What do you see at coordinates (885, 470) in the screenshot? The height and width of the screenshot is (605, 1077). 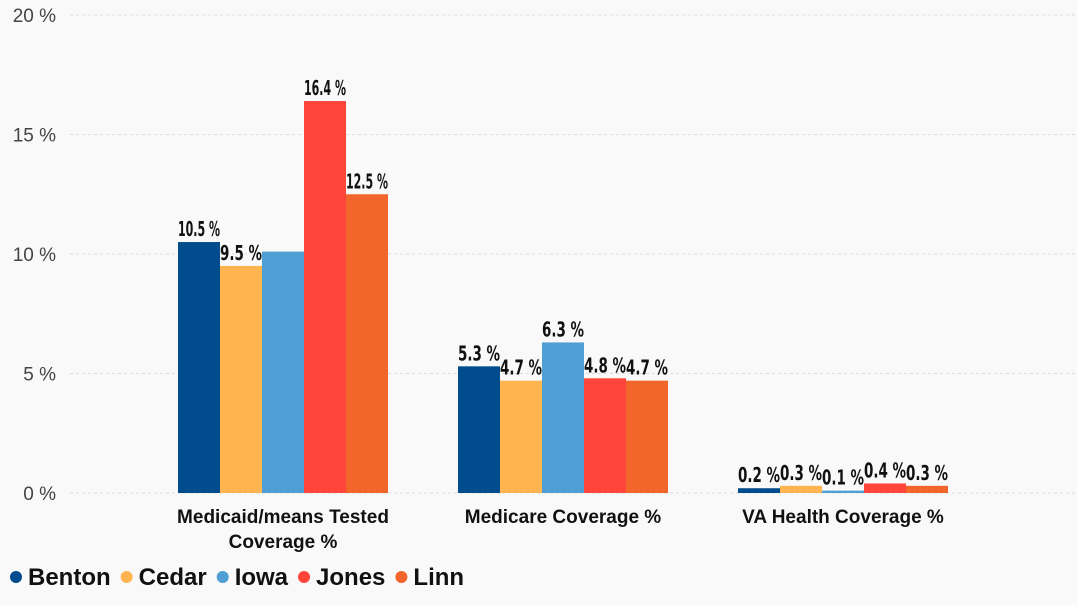 I see `data-label: 0.4 %` at bounding box center [885, 470].